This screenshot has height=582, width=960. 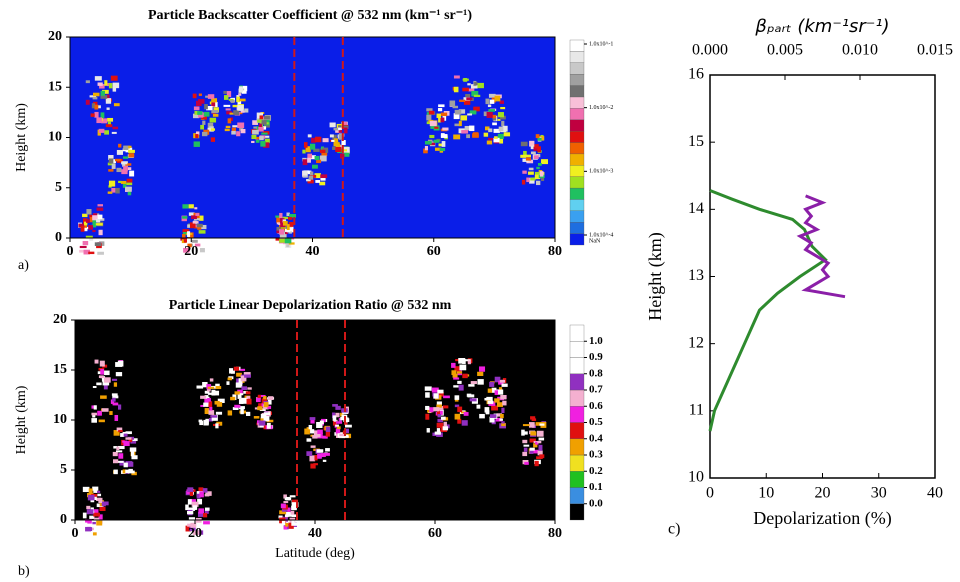 What do you see at coordinates (766, 493) in the screenshot?
I see `x-tick-label: 10` at bounding box center [766, 493].